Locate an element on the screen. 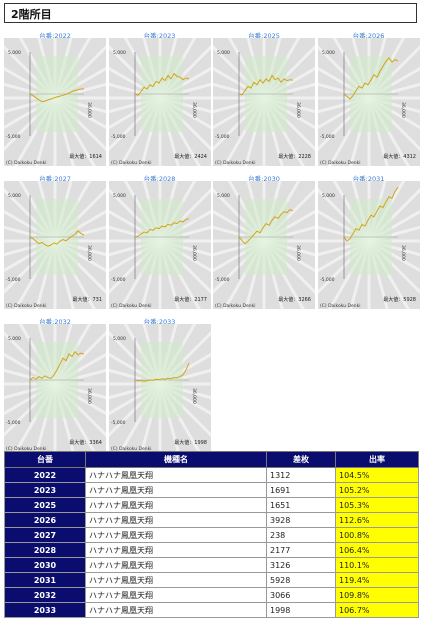  payout-rate: 110.1% is located at coordinates (377, 565).